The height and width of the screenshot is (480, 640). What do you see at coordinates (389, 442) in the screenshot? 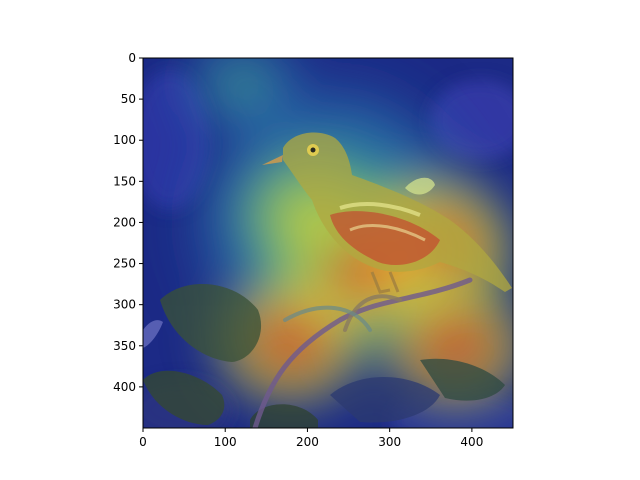
I see `x-tick-label: 300` at bounding box center [389, 442].